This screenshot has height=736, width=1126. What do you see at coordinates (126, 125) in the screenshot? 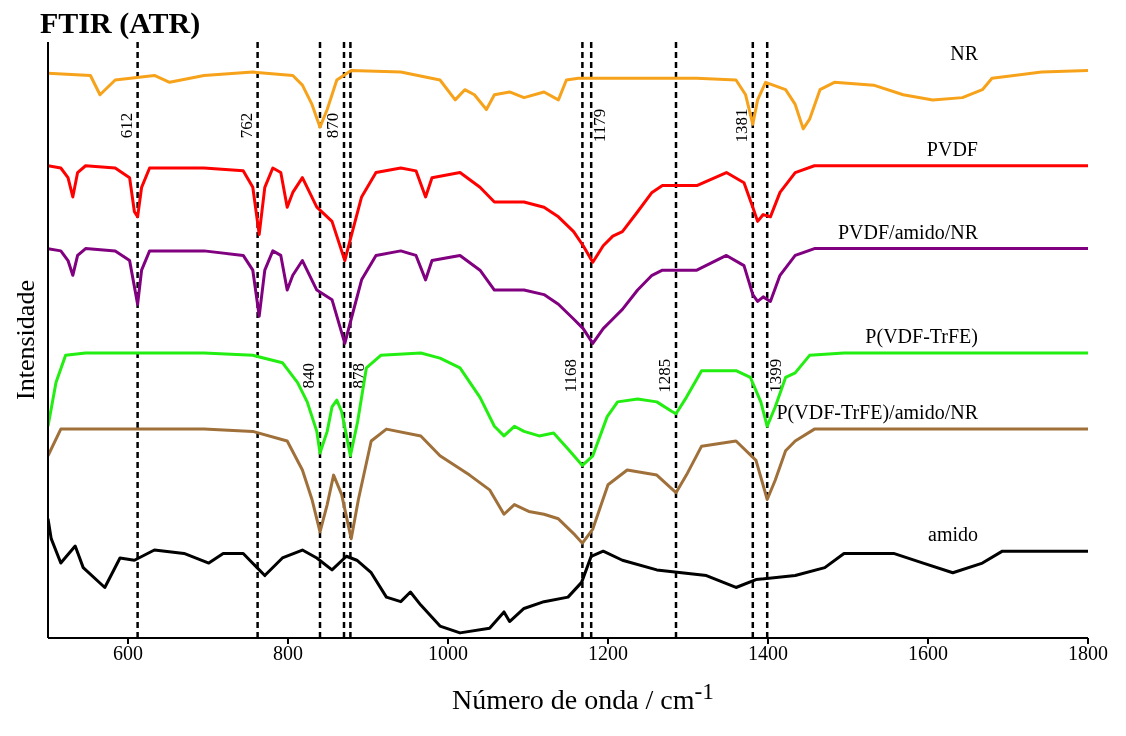
I see `ref-line-label: 612` at bounding box center [126, 125].